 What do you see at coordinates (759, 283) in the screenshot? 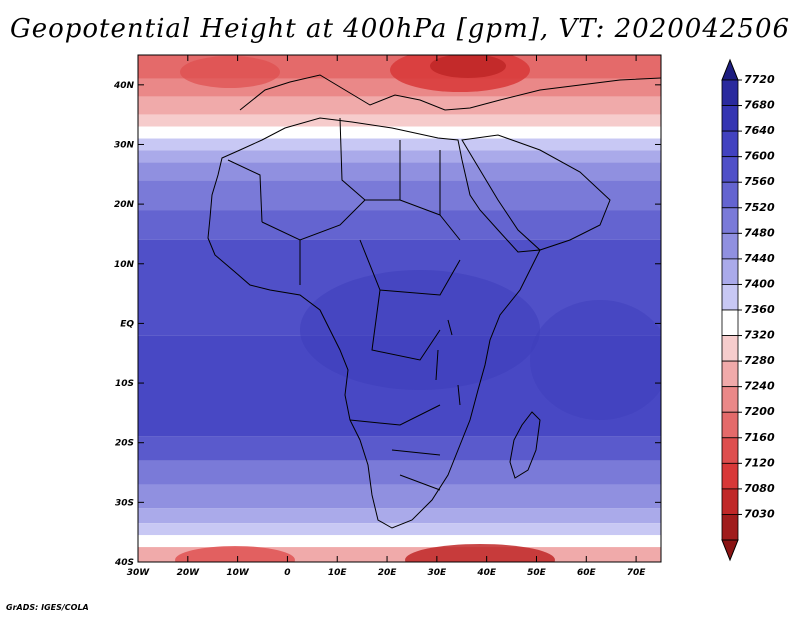
I see `colorbar-label: 7400` at bounding box center [759, 283].